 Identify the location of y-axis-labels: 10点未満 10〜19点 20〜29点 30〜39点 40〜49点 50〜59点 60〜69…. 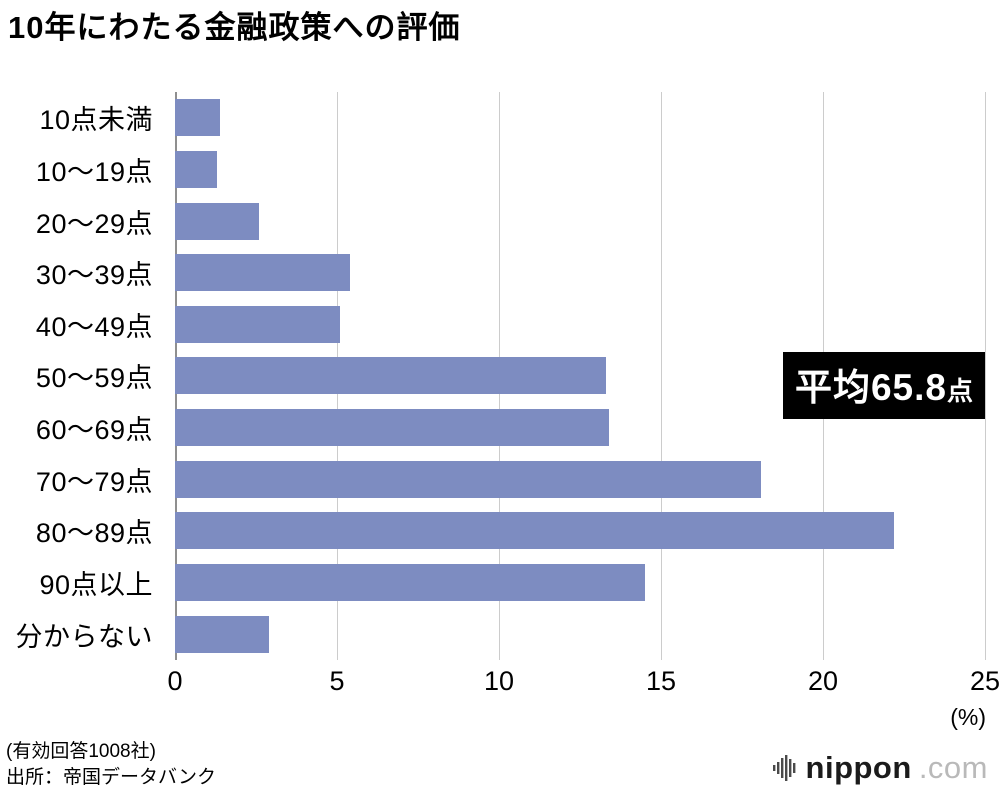
(82, 376).